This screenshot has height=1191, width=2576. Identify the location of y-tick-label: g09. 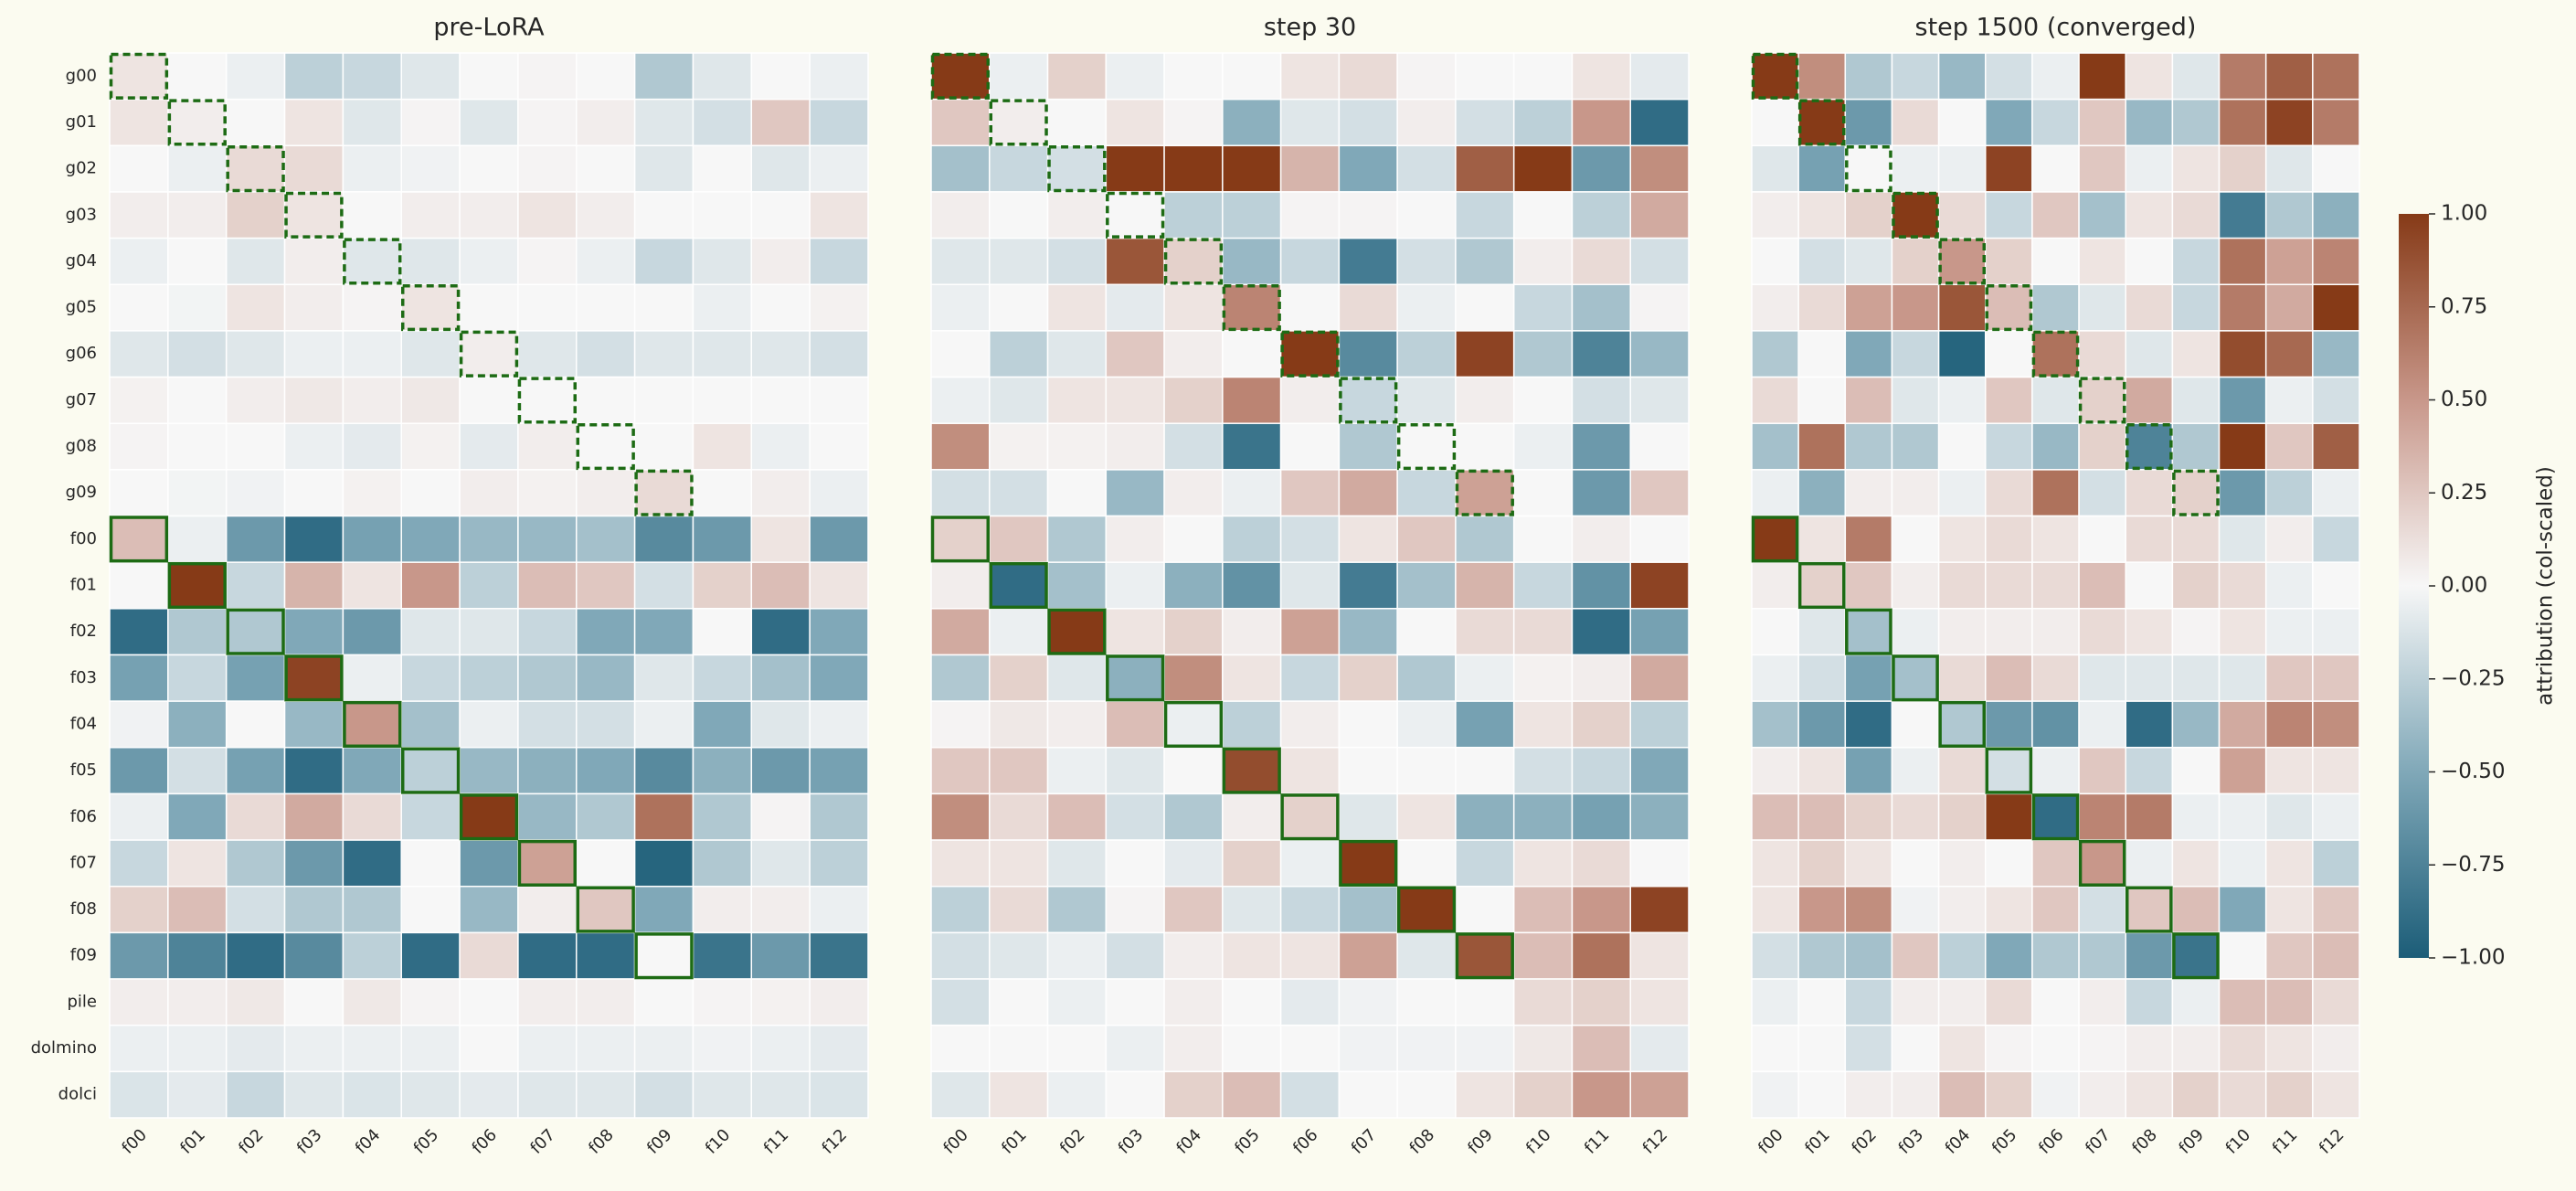
(81, 492).